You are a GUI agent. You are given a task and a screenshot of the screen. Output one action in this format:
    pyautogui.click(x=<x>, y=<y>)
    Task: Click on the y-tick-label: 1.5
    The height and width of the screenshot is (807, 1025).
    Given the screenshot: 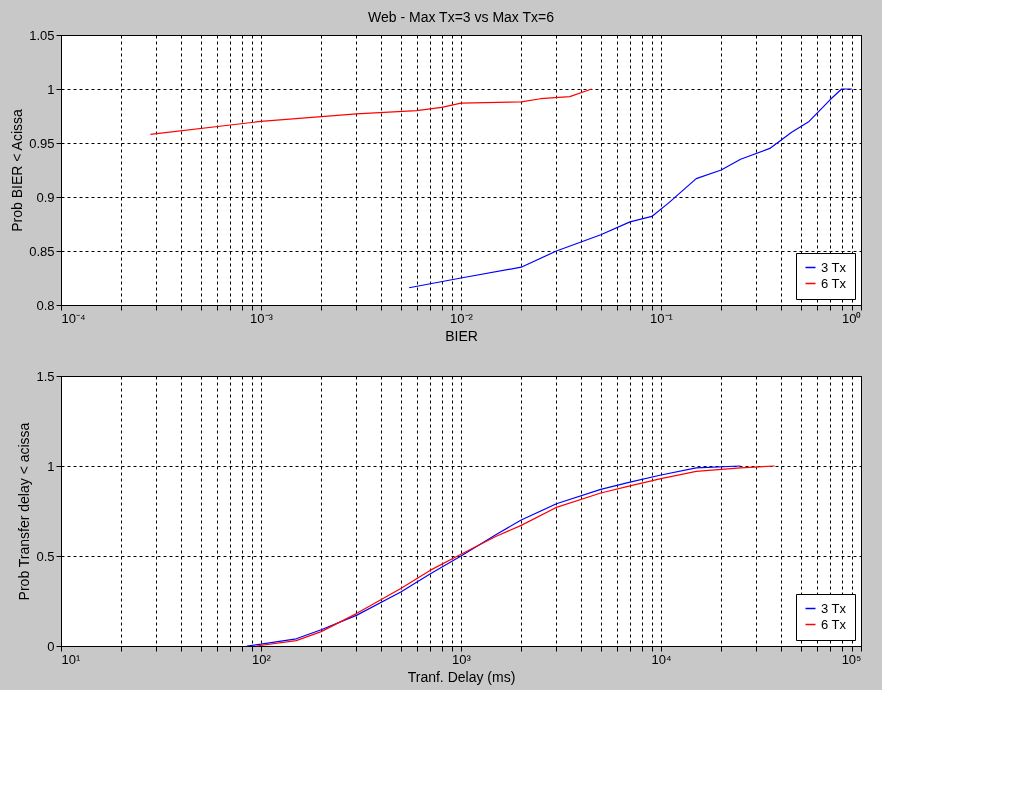 What is the action you would take?
    pyautogui.click(x=45, y=376)
    